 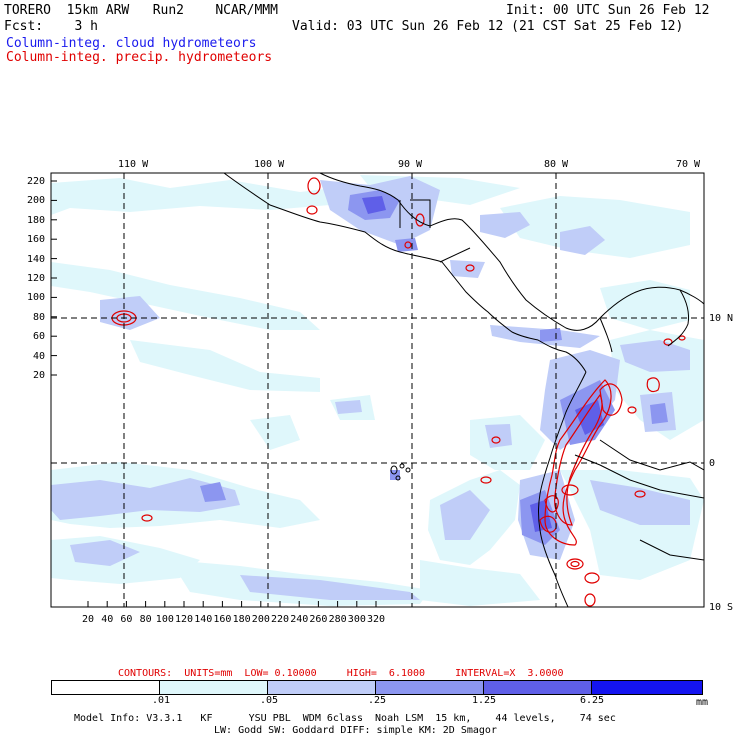 What do you see at coordinates (280, 619) in the screenshot?
I see `grid-x-label: 220` at bounding box center [280, 619].